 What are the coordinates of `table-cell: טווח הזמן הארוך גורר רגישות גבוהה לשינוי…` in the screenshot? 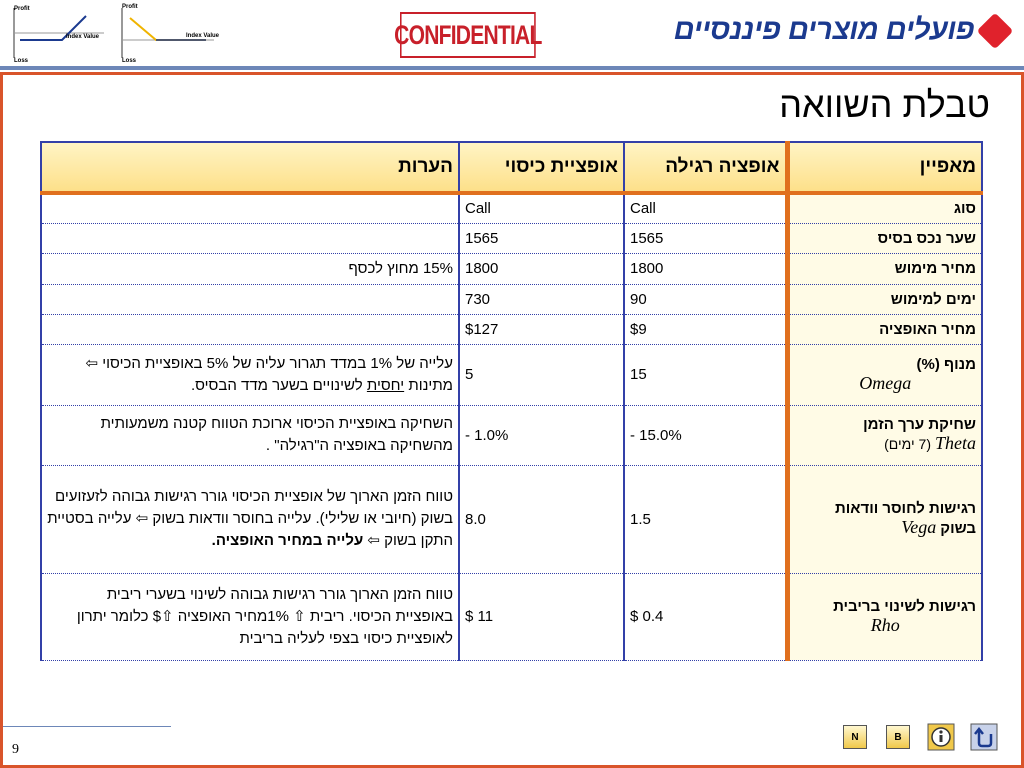 It's located at (250, 616).